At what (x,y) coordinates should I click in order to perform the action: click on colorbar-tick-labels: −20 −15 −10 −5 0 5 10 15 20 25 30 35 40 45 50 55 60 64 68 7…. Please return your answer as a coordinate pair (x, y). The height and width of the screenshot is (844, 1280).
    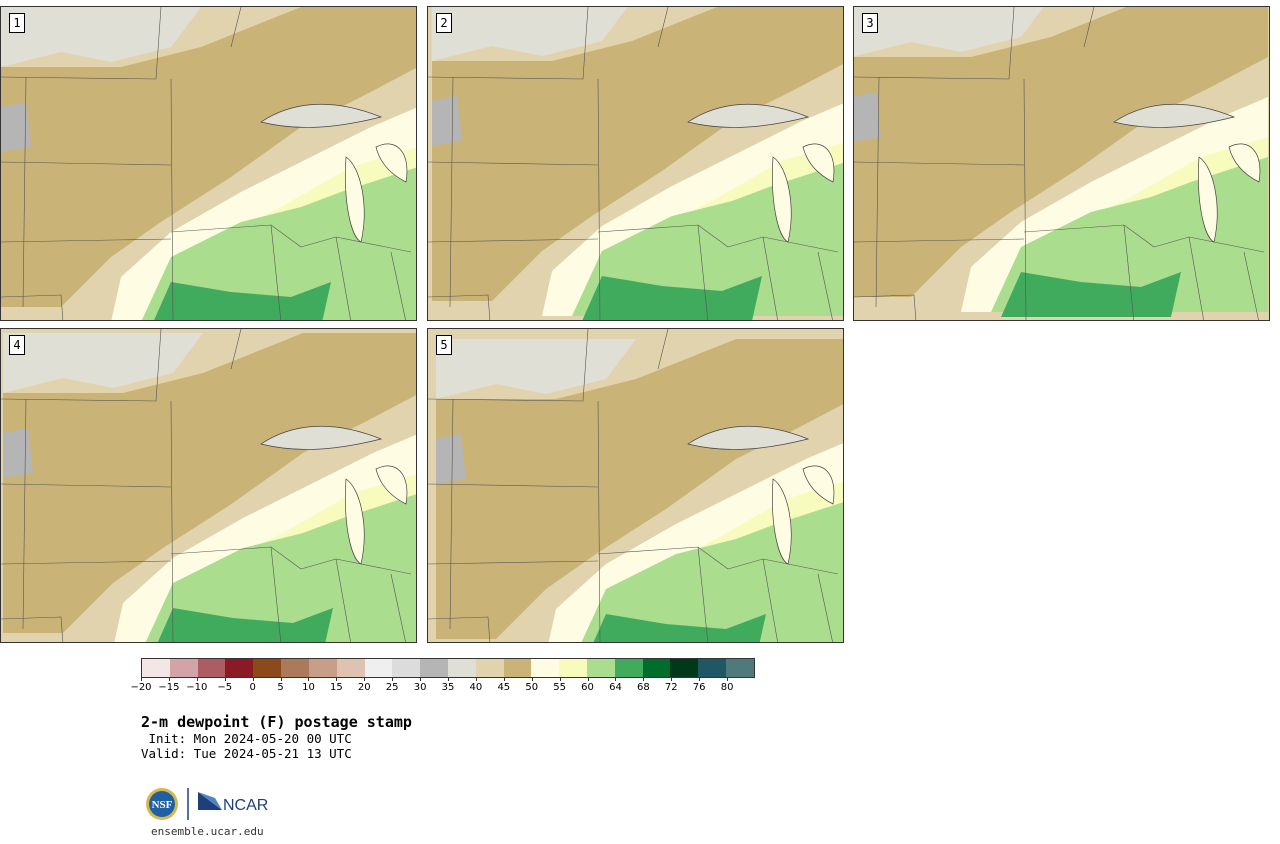
    Looking at the image, I should click on (442, 688).